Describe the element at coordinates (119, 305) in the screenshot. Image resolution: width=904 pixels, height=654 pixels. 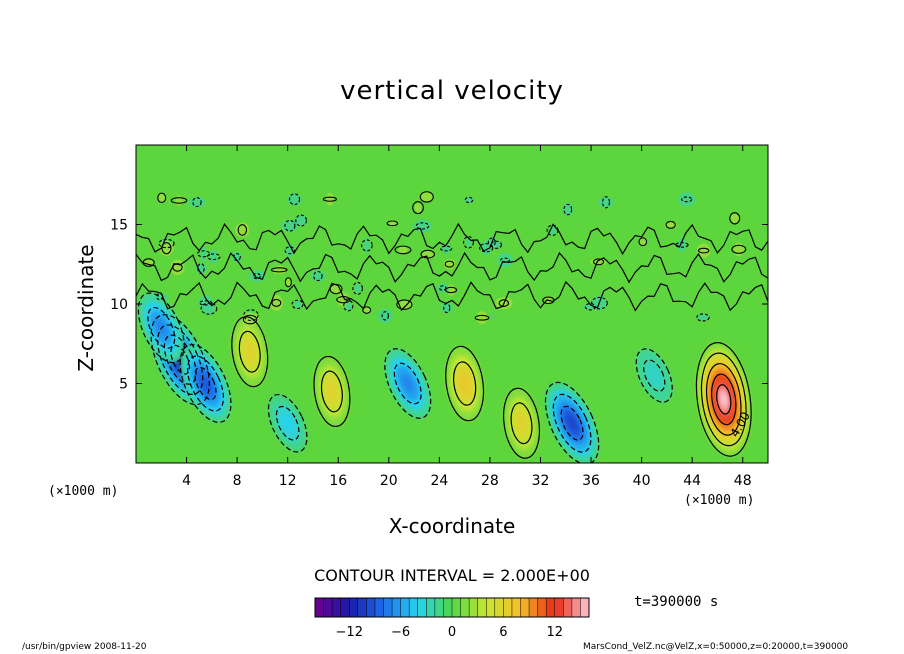
I see `y-tick-label: 10` at that location.